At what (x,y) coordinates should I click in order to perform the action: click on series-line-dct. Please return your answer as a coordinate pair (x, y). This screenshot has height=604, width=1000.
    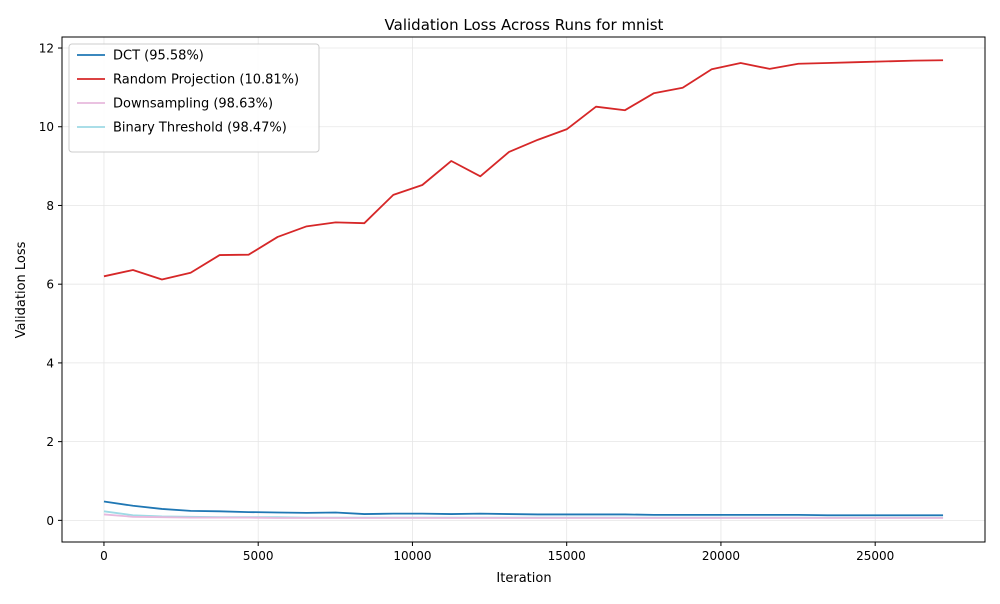
    Looking at the image, I should click on (523, 508).